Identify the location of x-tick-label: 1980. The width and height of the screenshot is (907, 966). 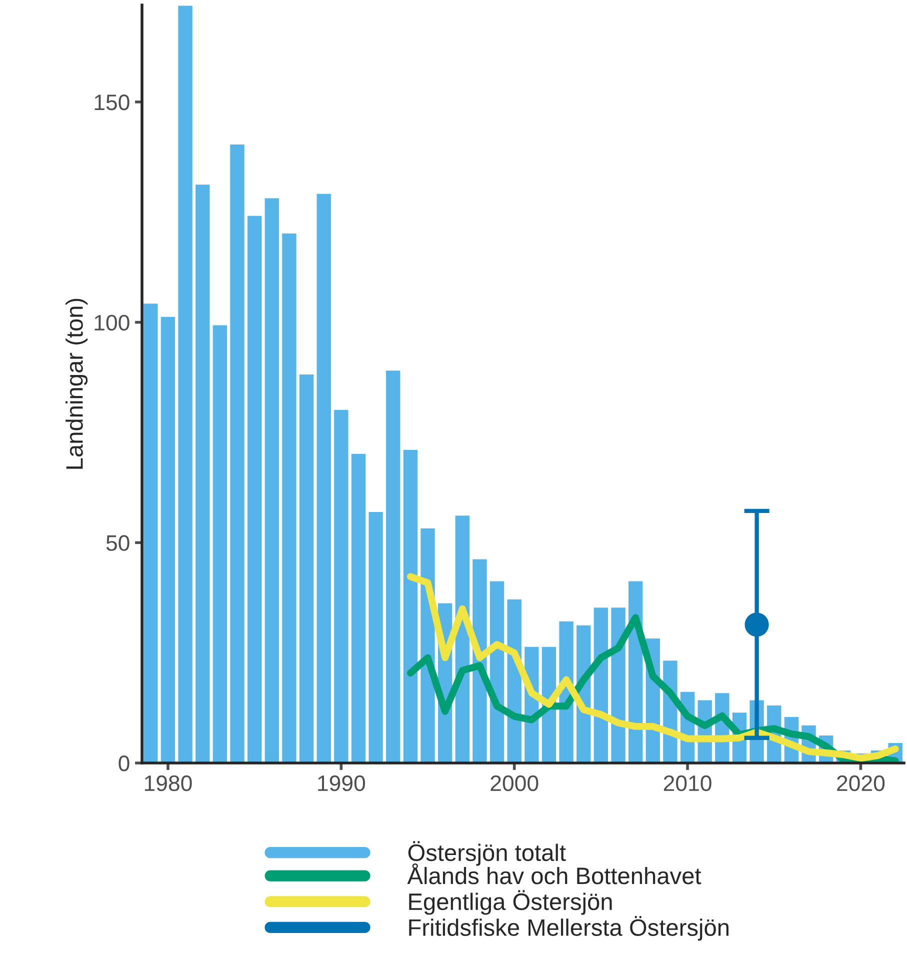
(168, 783).